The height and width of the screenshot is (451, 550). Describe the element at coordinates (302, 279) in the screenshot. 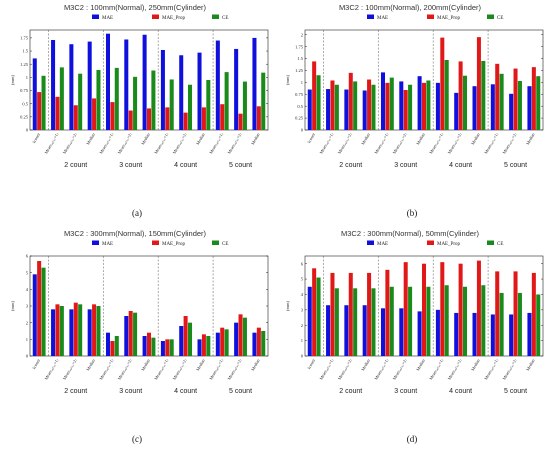

I see `y-tick-label: 5` at that location.